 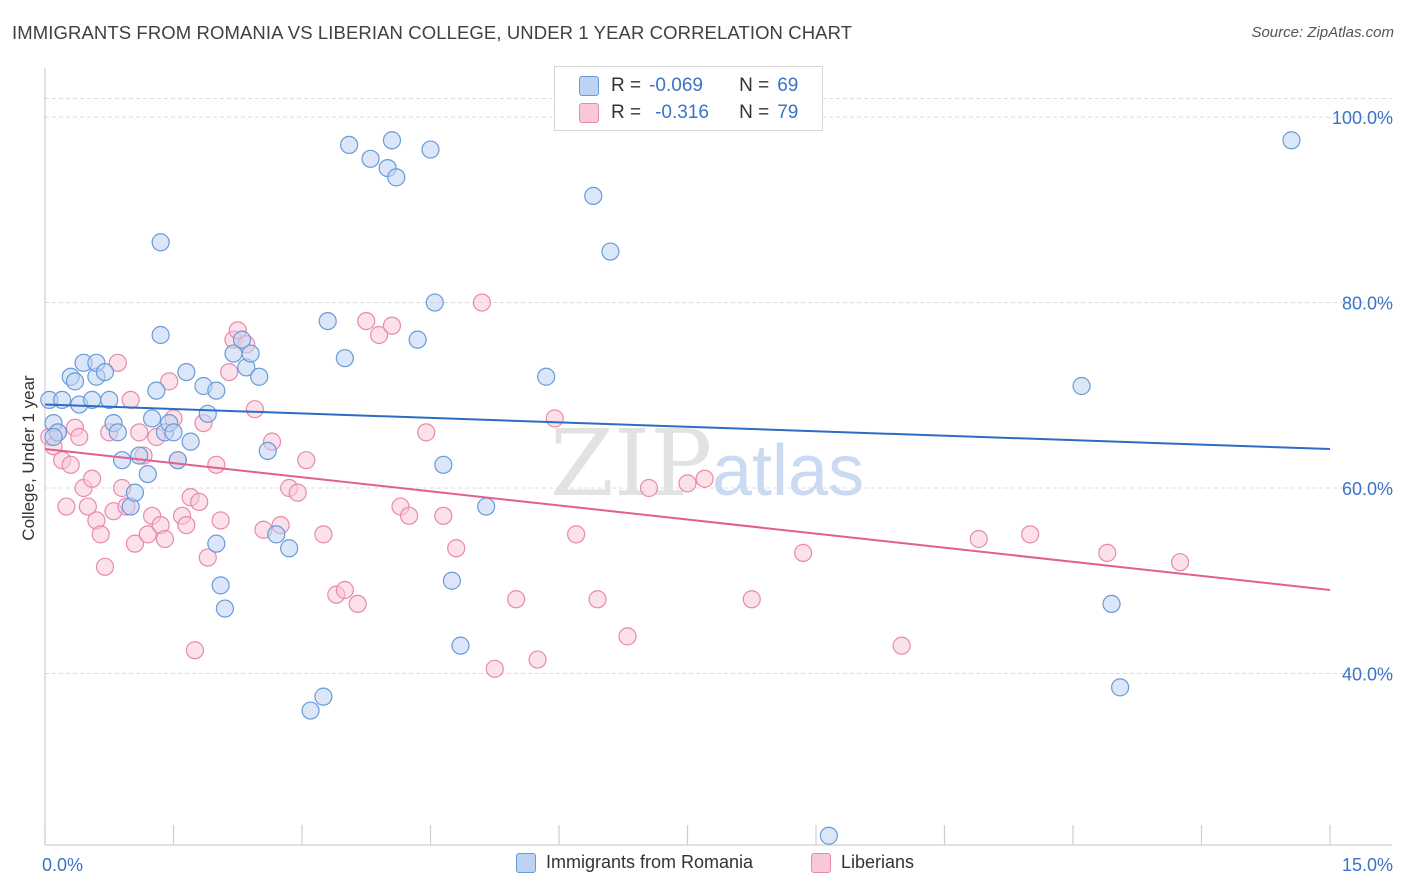 I want to click on trend-line-liberians, so click(x=687, y=519).